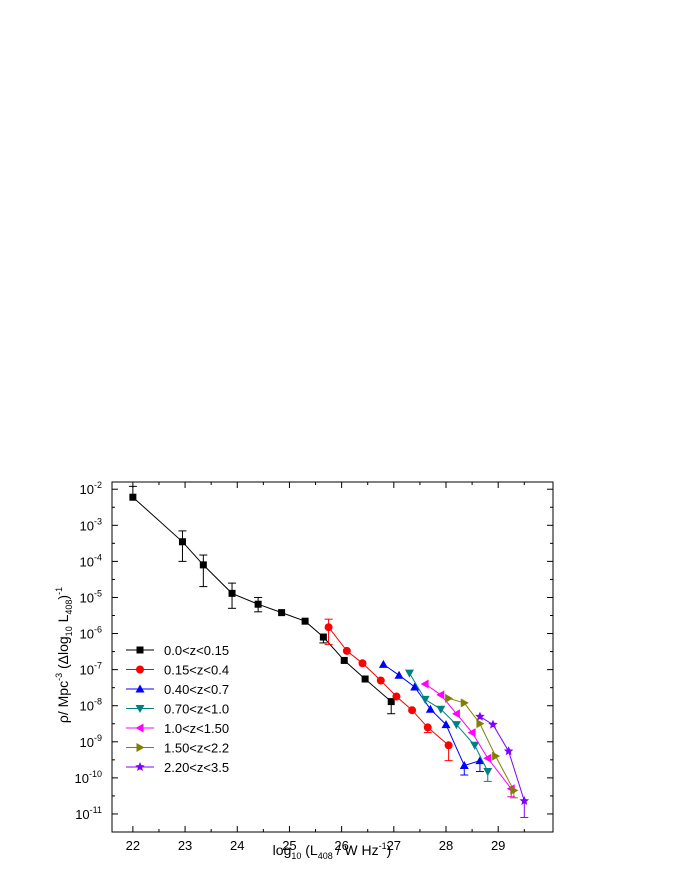  Describe the element at coordinates (394, 845) in the screenshot. I see `x-tick-label: 27` at that location.